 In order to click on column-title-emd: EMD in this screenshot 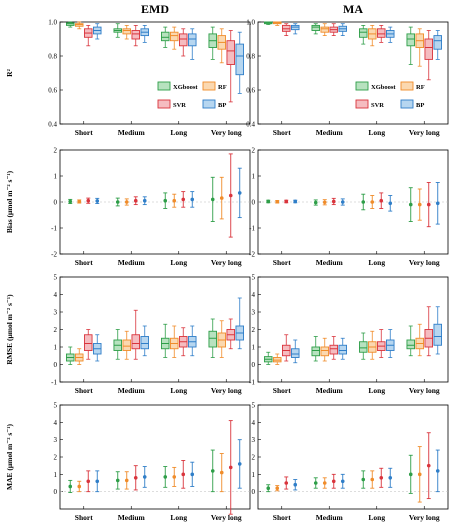, I will do `click(155, 9)`.